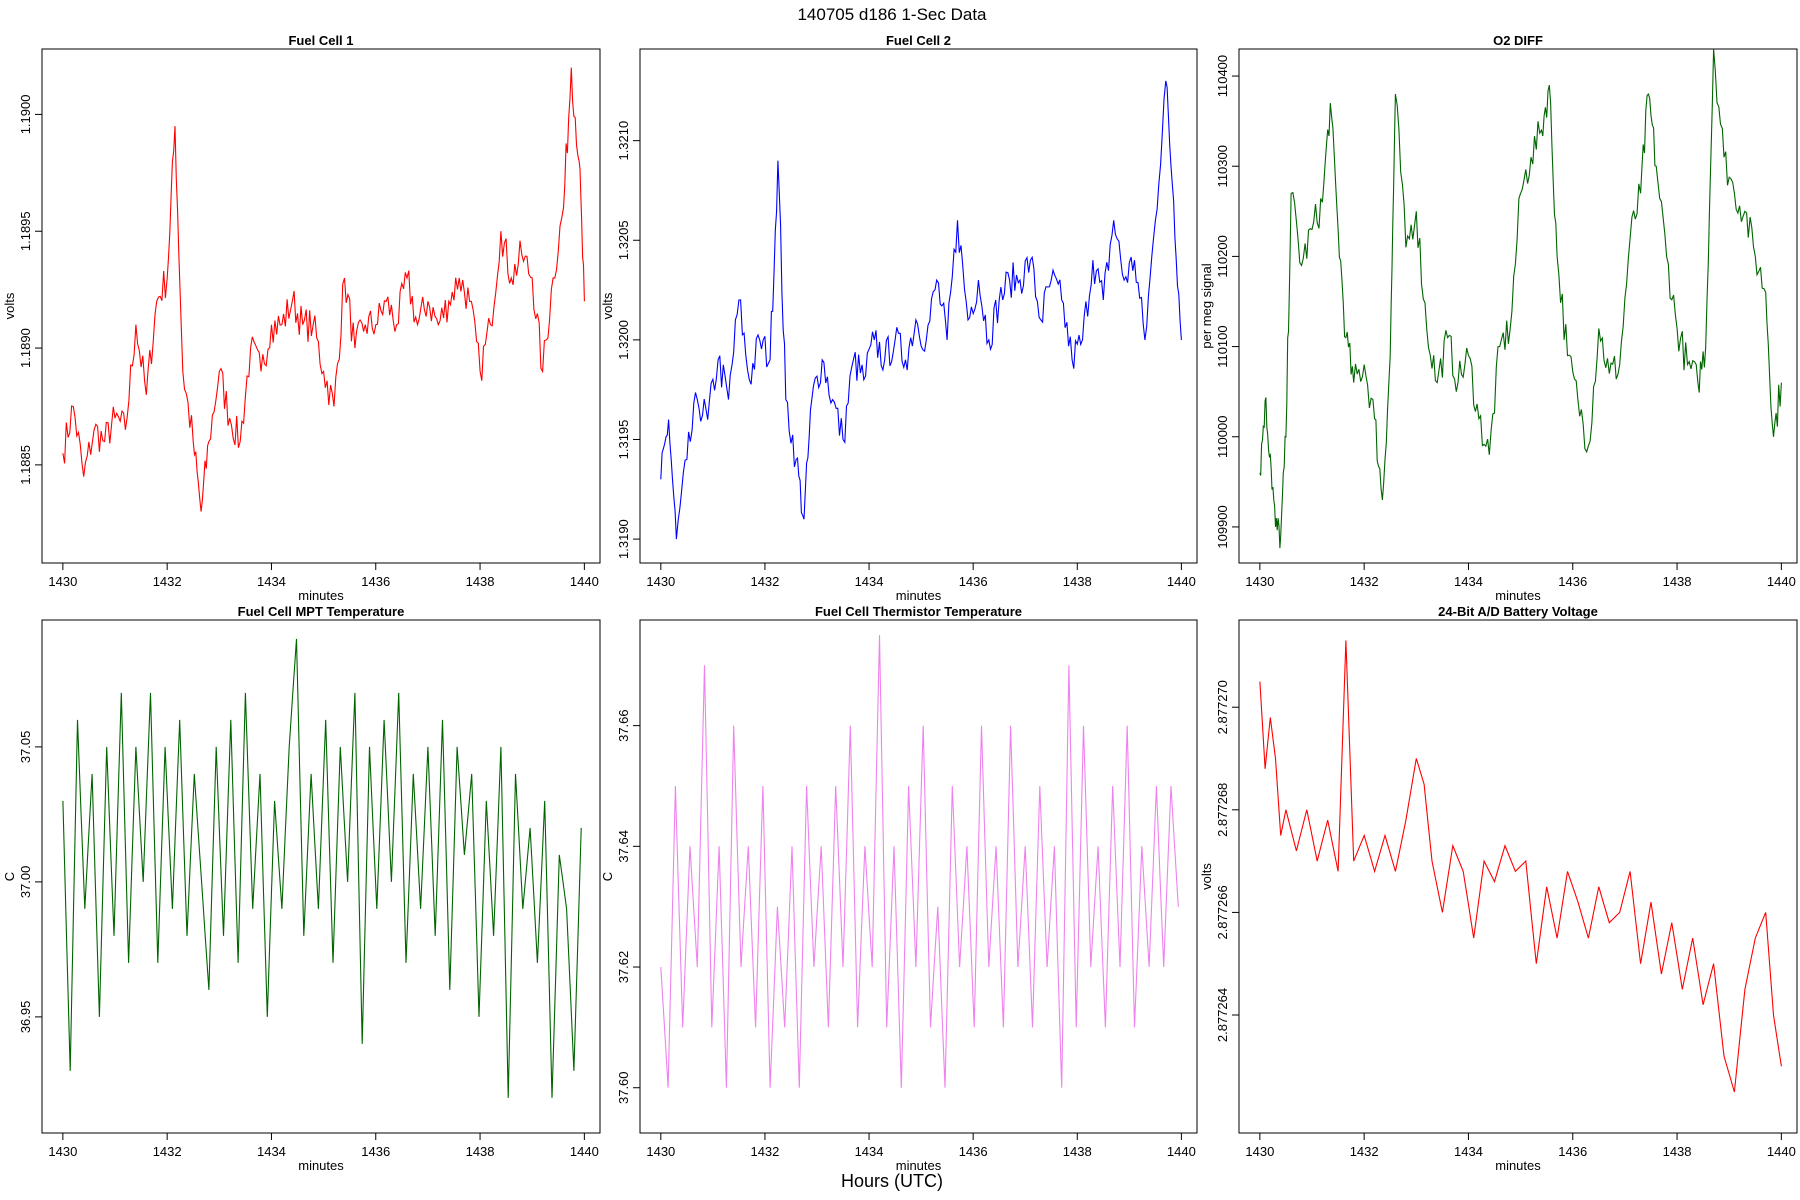  What do you see at coordinates (623, 539) in the screenshot?
I see `y-tick-label: 1.3190` at bounding box center [623, 539].